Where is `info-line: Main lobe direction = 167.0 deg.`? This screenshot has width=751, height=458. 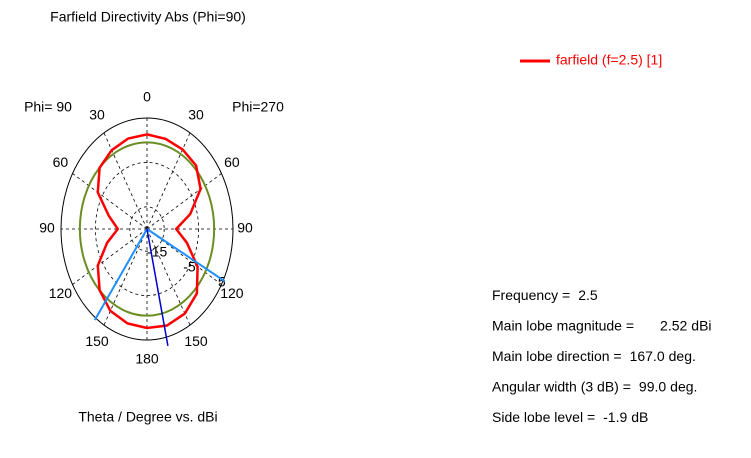
info-line: Main lobe direction = 167.0 deg. is located at coordinates (594, 356).